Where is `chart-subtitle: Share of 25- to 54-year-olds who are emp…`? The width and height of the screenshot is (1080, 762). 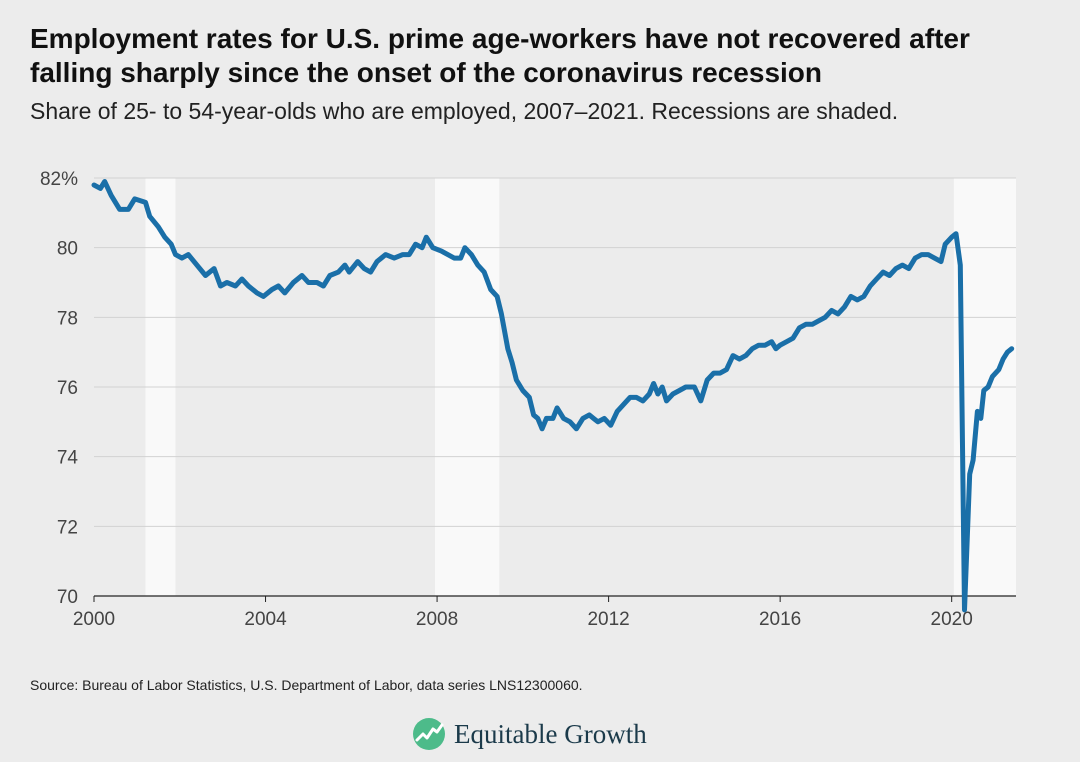 chart-subtitle: Share of 25- to 54-year-olds who are emp… is located at coordinates (464, 111).